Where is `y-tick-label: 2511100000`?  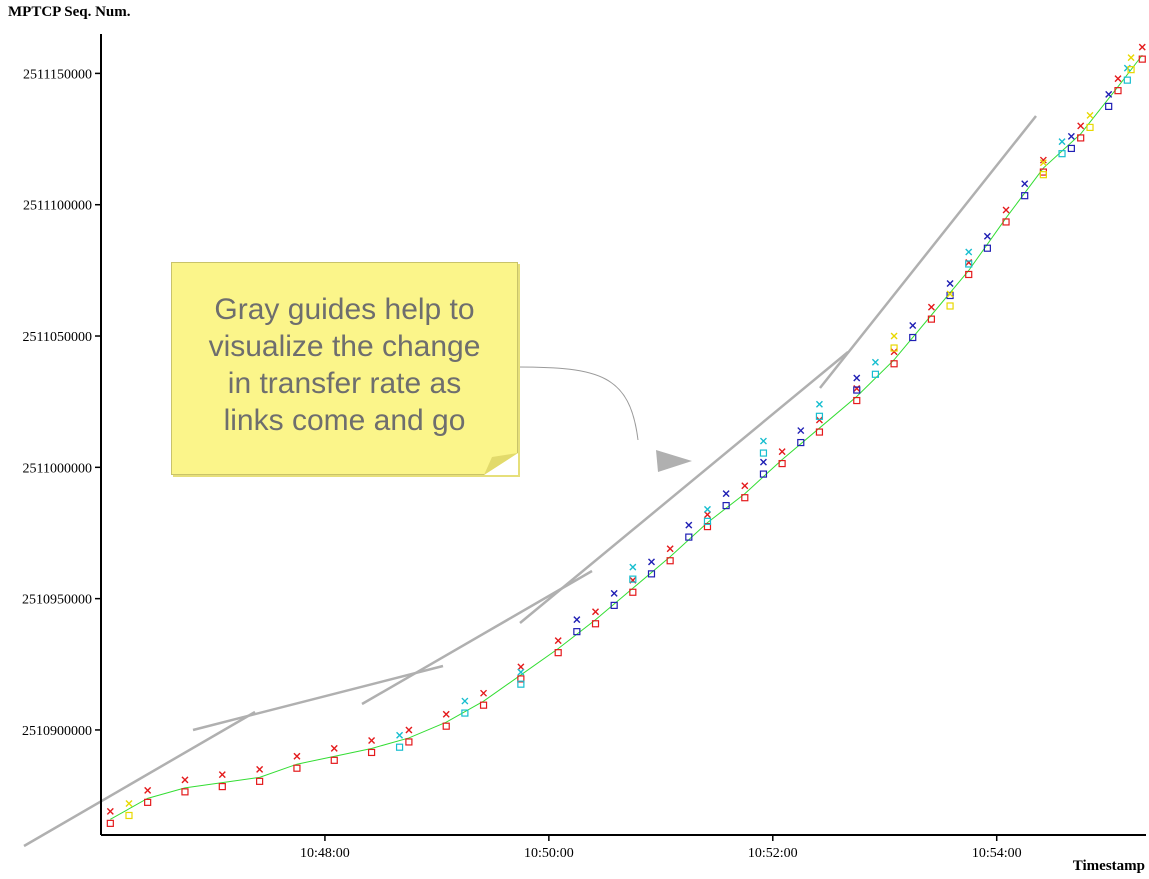 y-tick-label: 2511100000 is located at coordinates (57, 206).